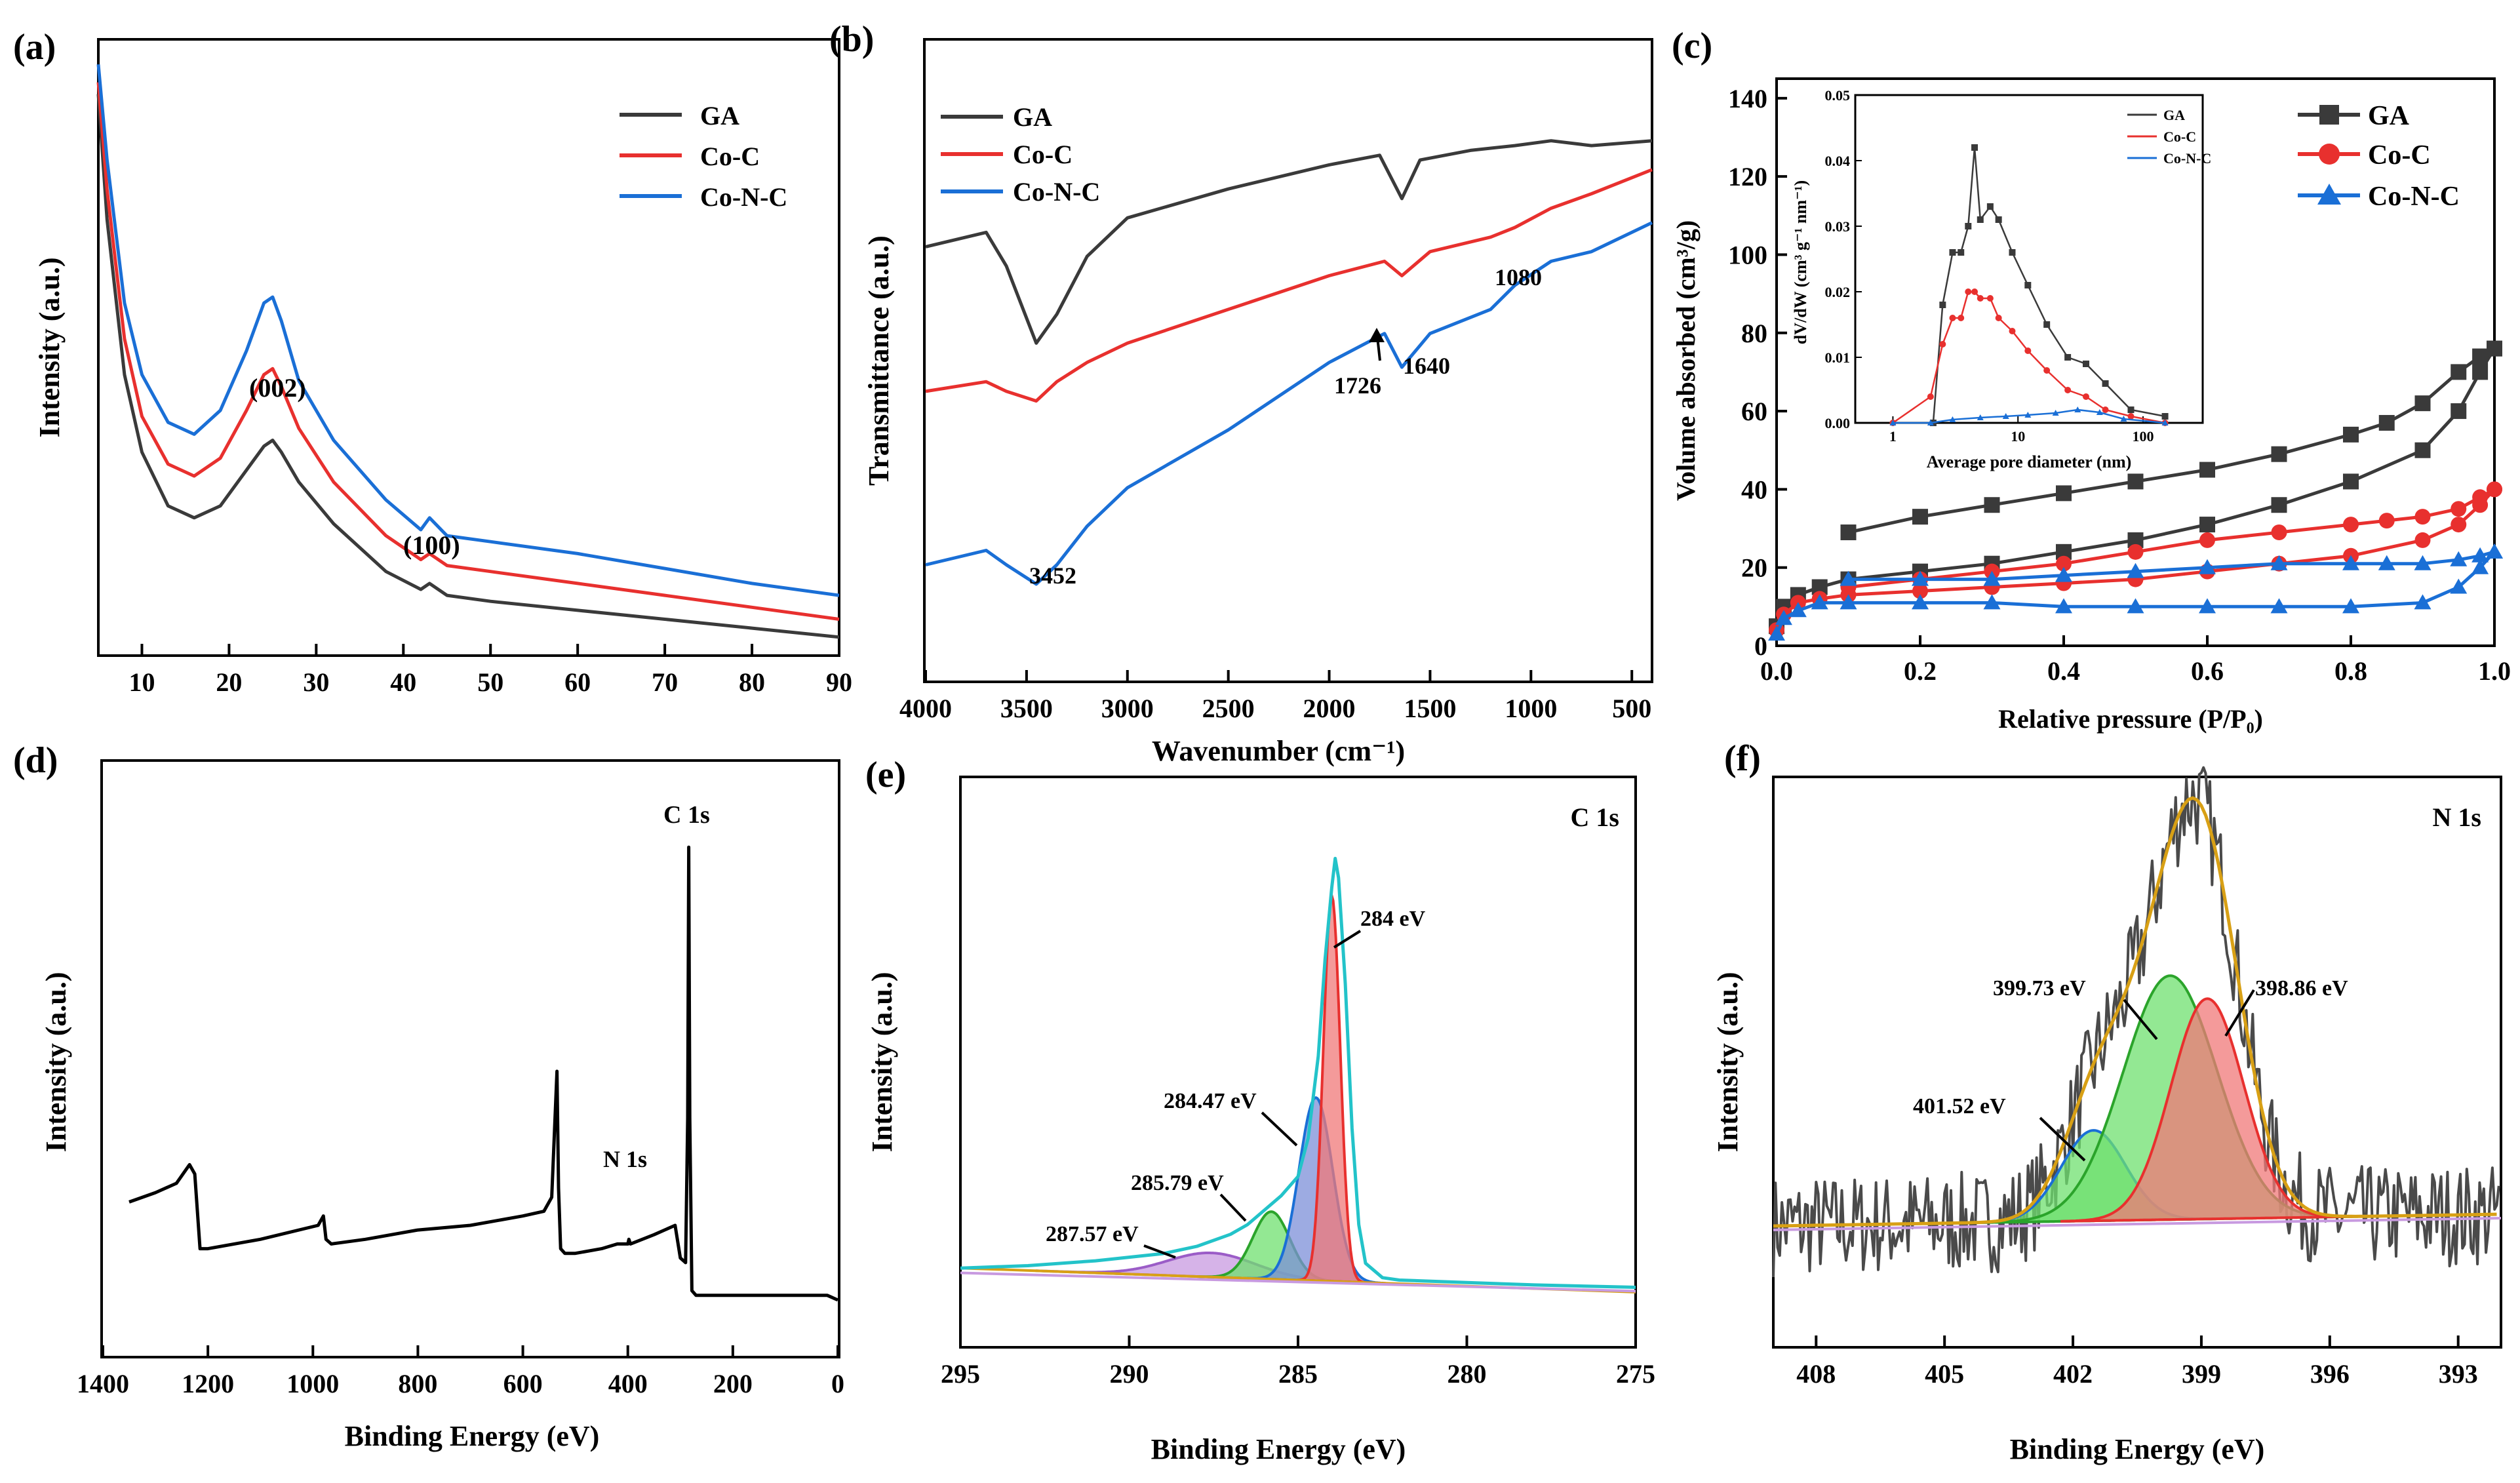 This screenshot has width=2520, height=1483. I want to click on panel-c-series, so click(2135, 491).